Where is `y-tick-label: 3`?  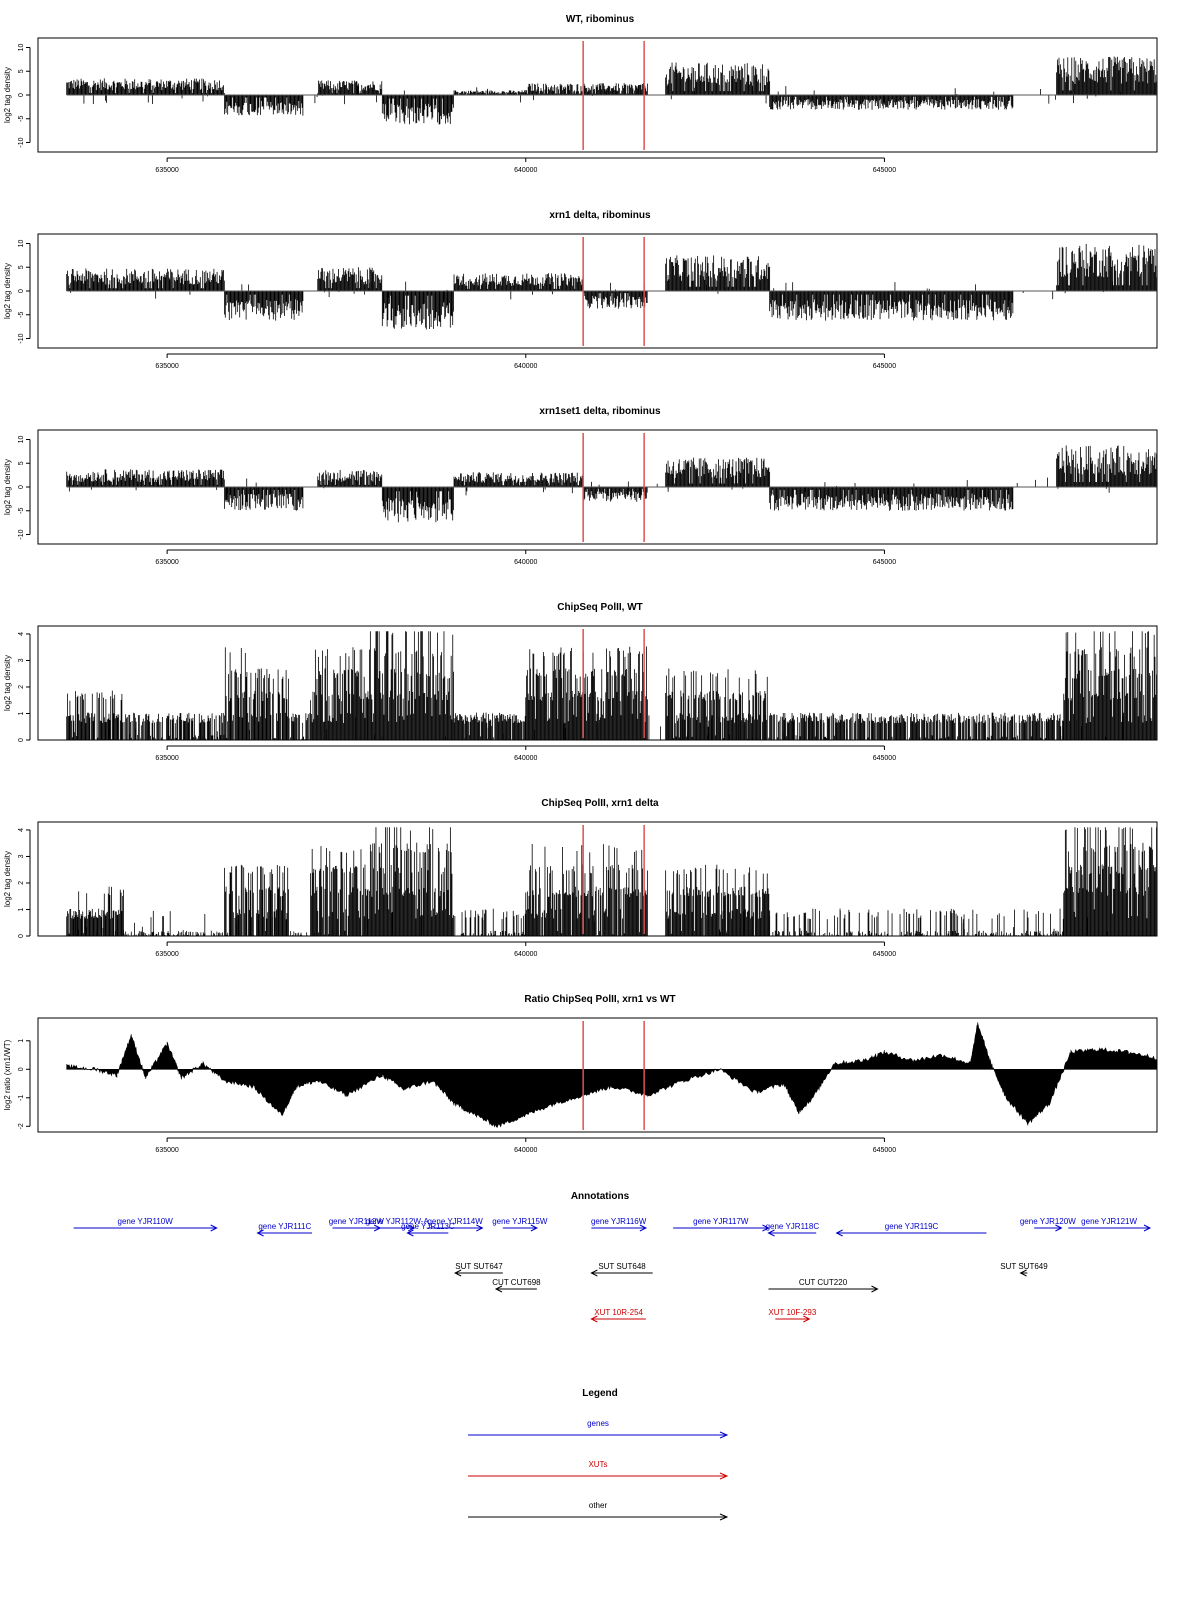
y-tick-label: 3 is located at coordinates (21, 660).